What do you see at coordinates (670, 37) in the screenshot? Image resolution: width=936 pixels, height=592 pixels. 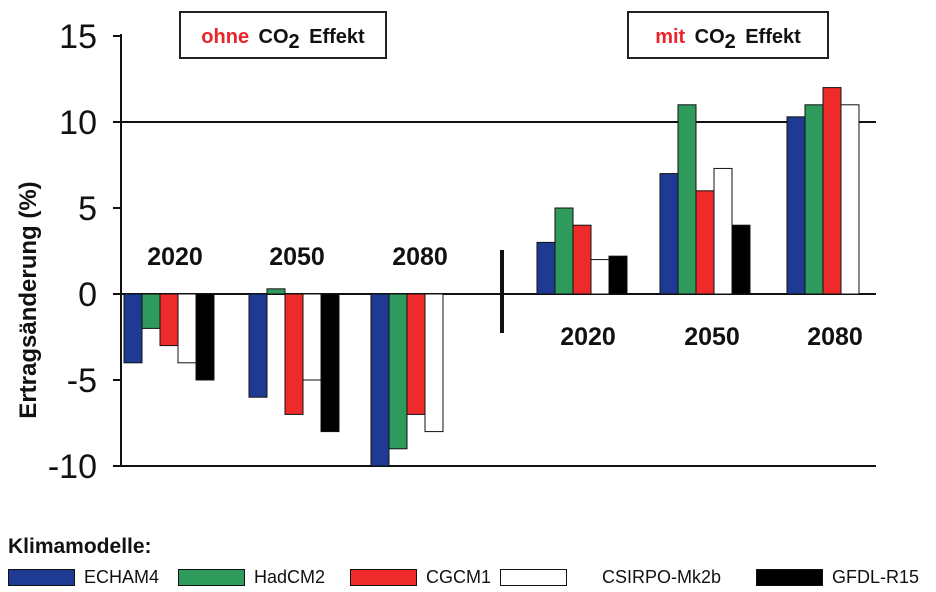 I see `header-mit-word: mit` at bounding box center [670, 37].